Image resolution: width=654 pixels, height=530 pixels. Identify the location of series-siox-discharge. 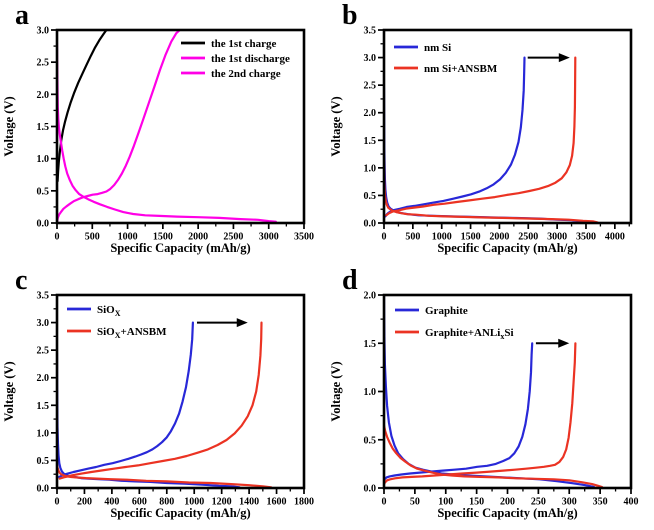
(148, 420).